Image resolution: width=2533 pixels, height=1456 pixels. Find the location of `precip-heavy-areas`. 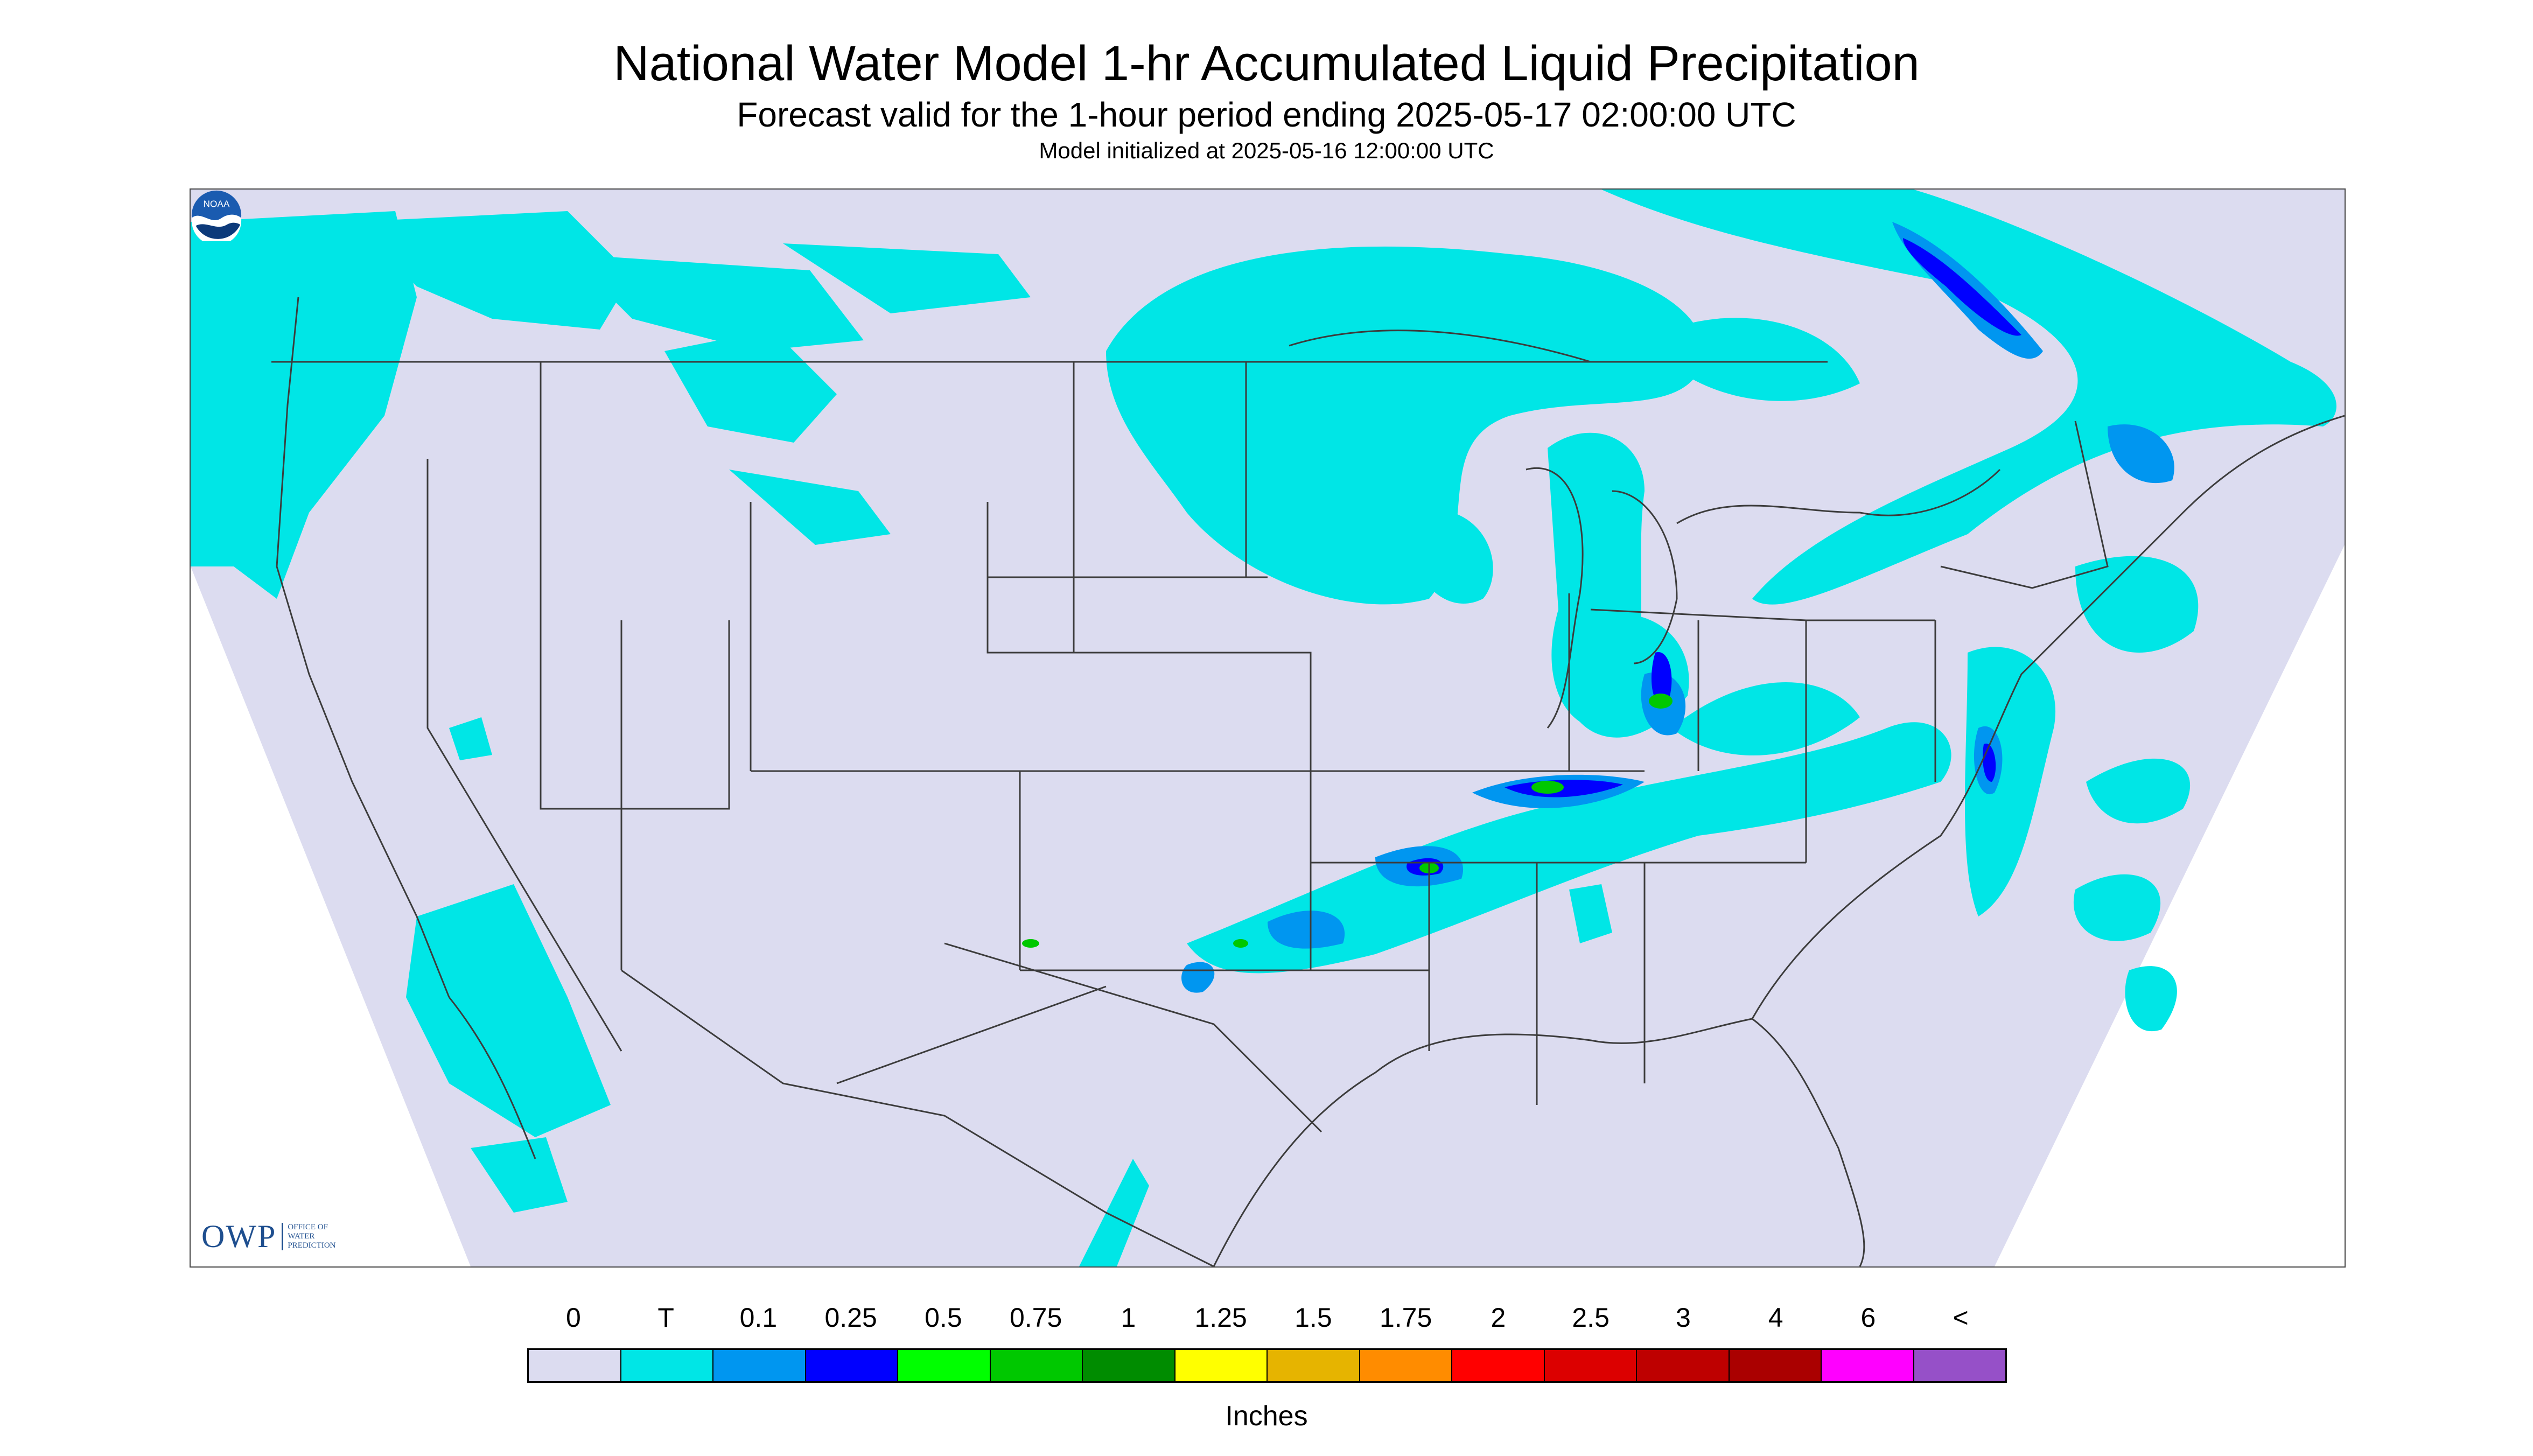

precip-heavy-areas is located at coordinates (1714, 557).